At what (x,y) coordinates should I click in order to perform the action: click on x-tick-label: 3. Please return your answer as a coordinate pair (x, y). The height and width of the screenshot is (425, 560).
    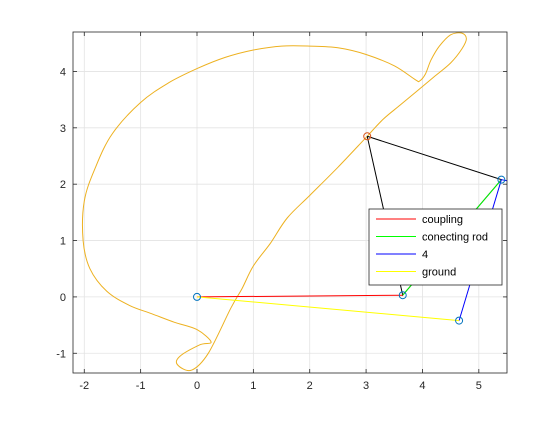
    Looking at the image, I should click on (366, 386).